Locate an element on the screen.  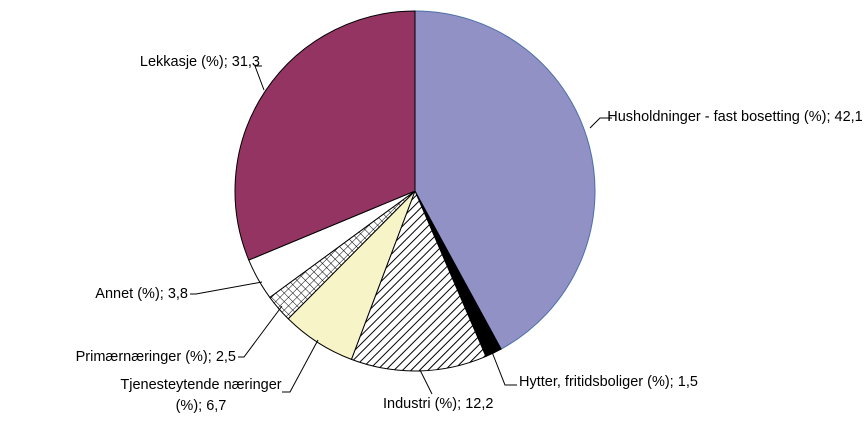
slice-label: Lekkasje (%); 31,3 is located at coordinates (200, 62).